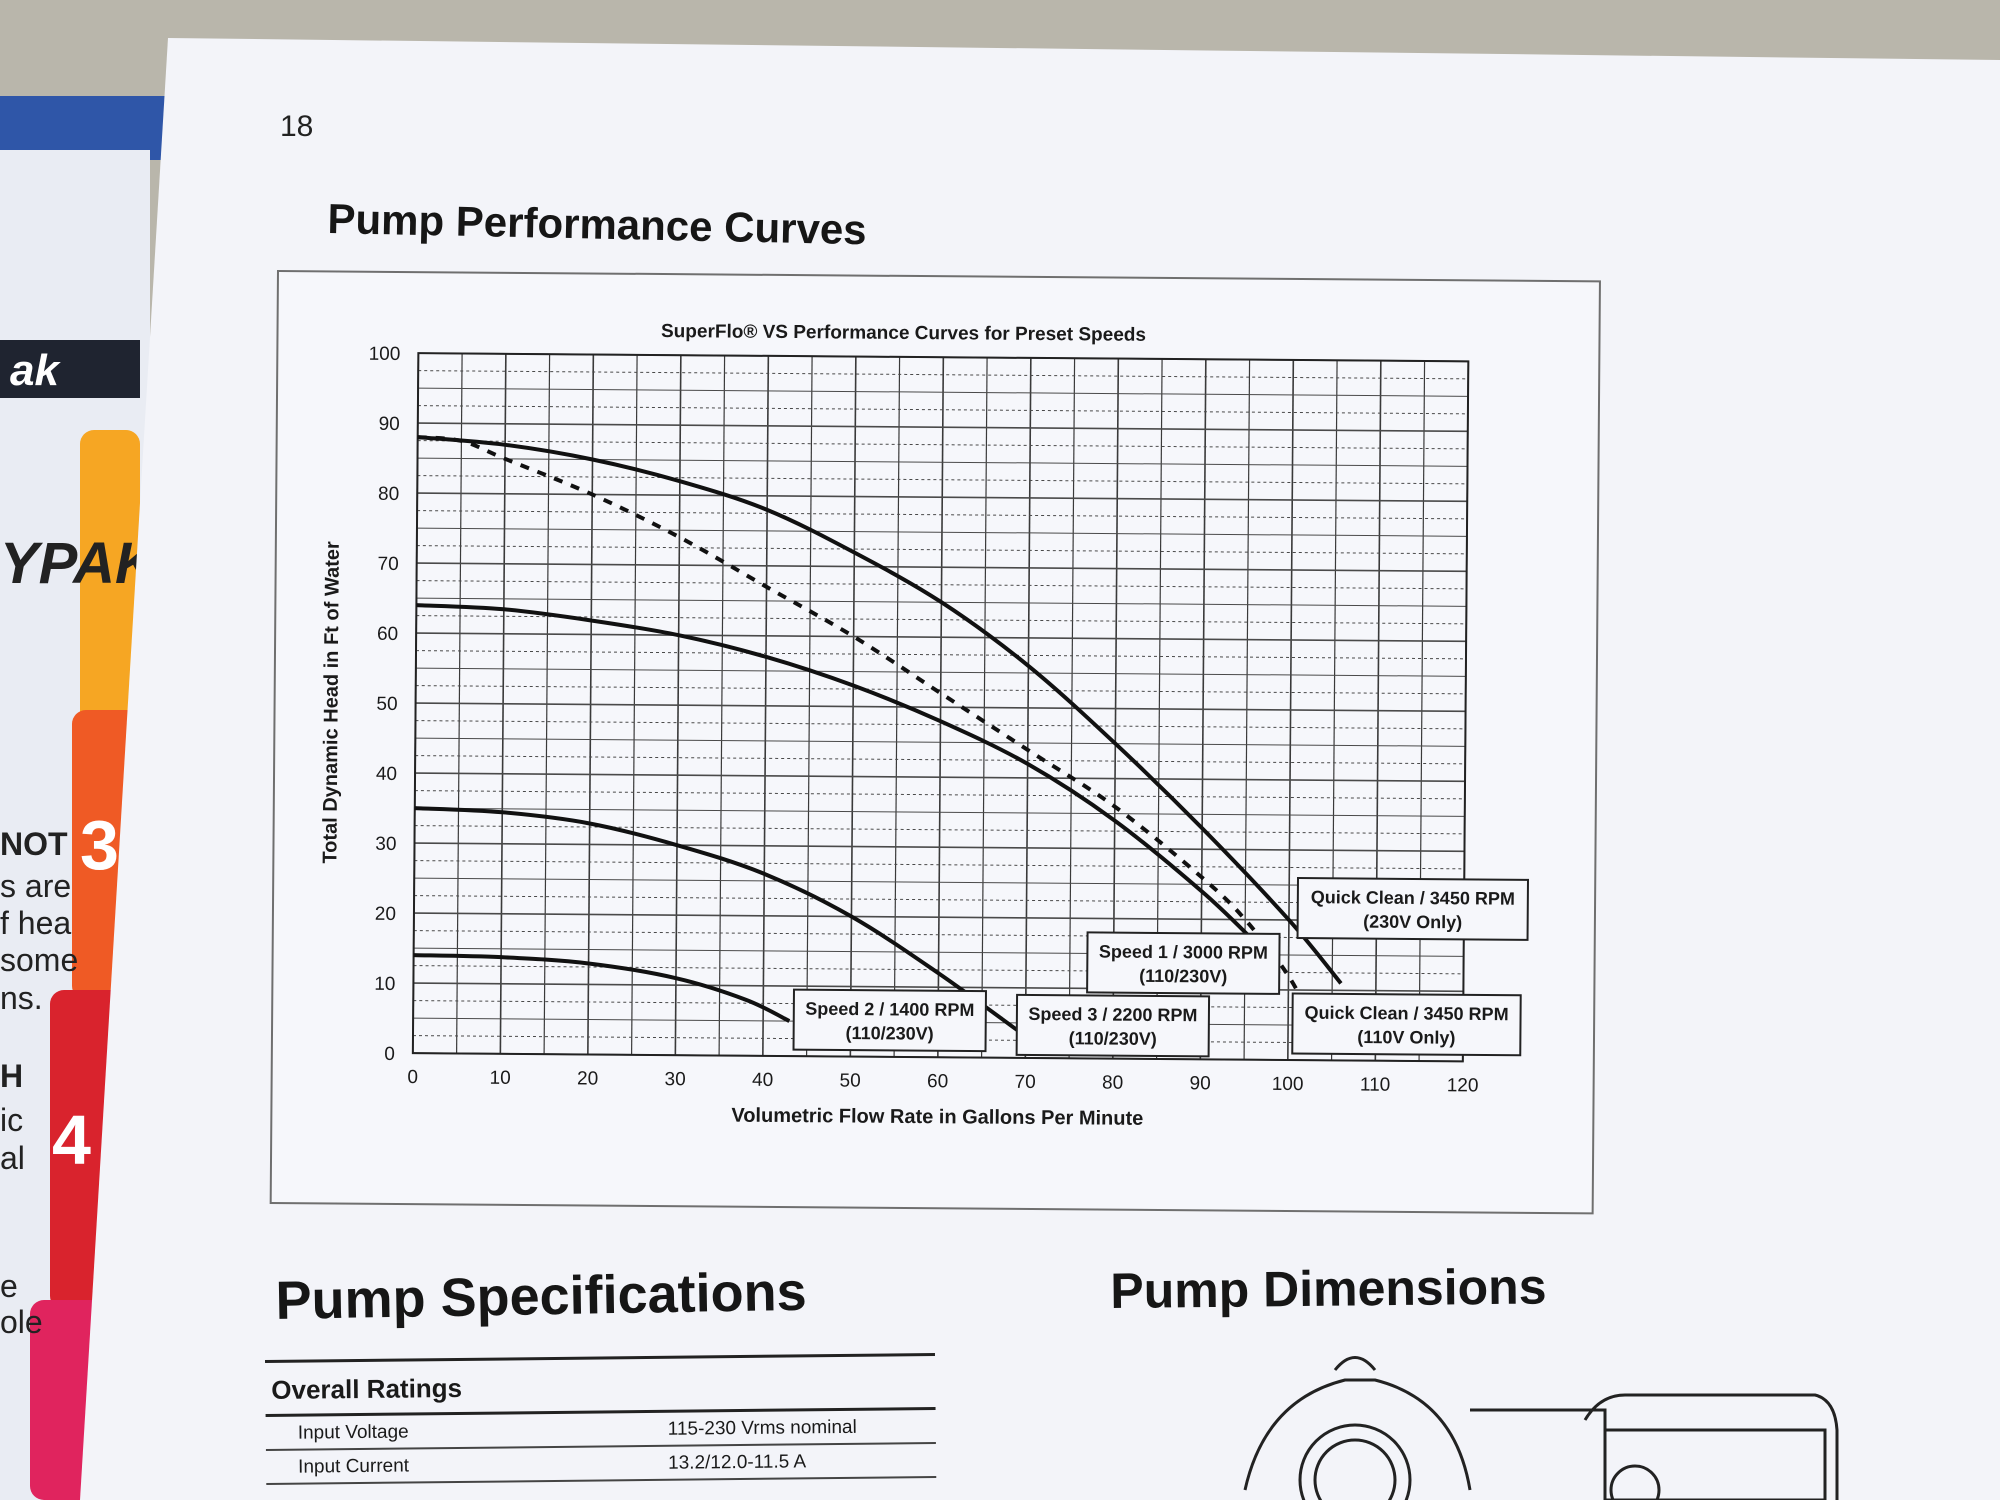  I want to click on y-tick-label: 70, so click(387, 564).